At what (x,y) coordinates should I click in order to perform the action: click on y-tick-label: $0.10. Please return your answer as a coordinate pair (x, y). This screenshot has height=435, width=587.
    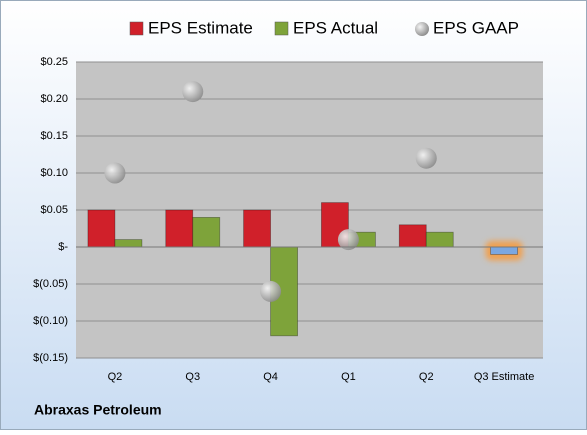
    Looking at the image, I should click on (54, 173).